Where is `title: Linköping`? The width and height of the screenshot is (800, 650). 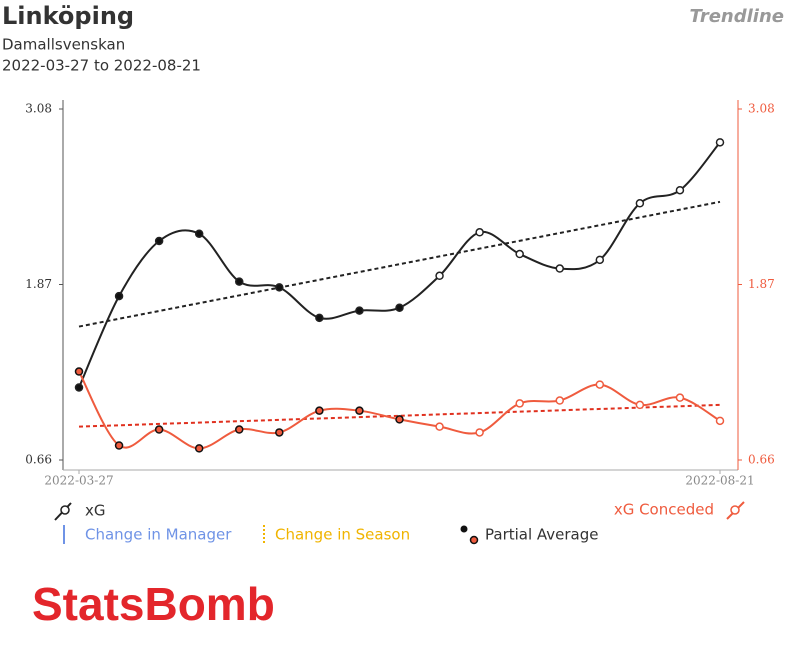 title: Linköping is located at coordinates (68, 16).